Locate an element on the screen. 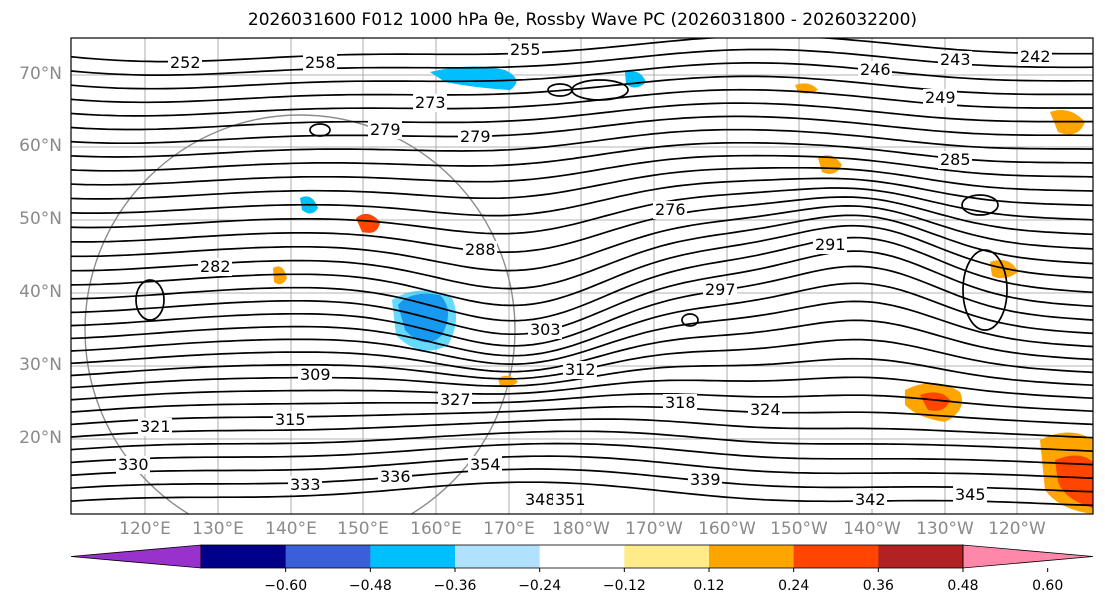 This screenshot has height=606, width=1105. contour-label: 309 is located at coordinates (315, 374).